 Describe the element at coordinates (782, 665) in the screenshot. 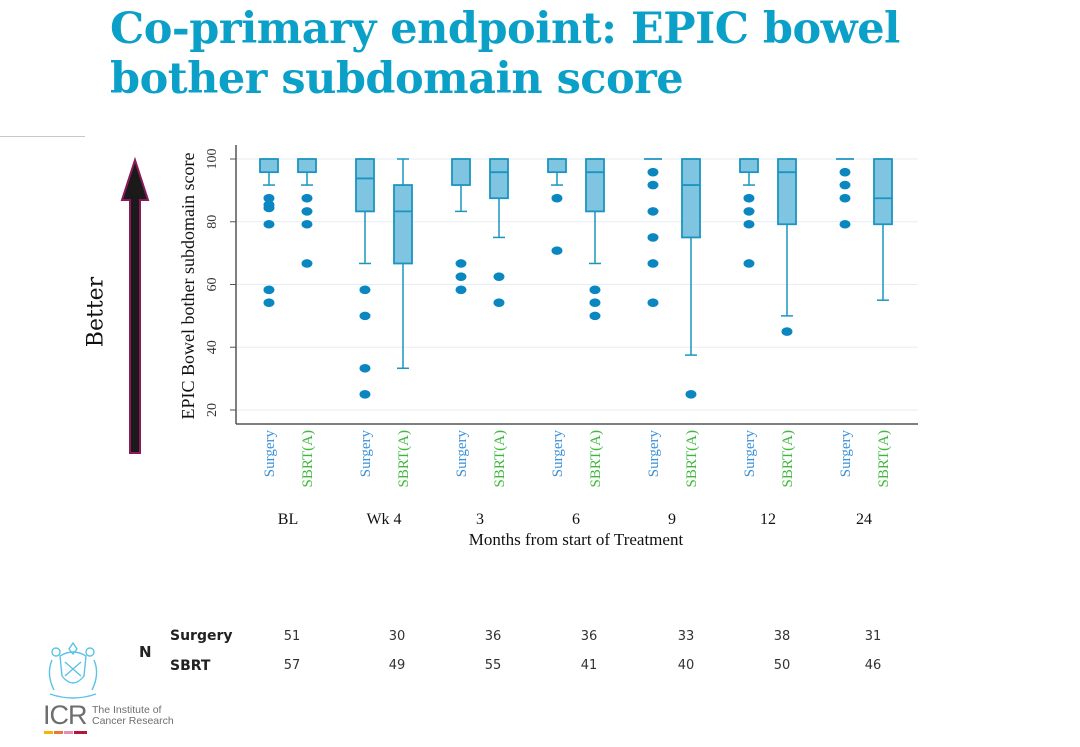

I see `n-cell-sbrt: 50` at that location.